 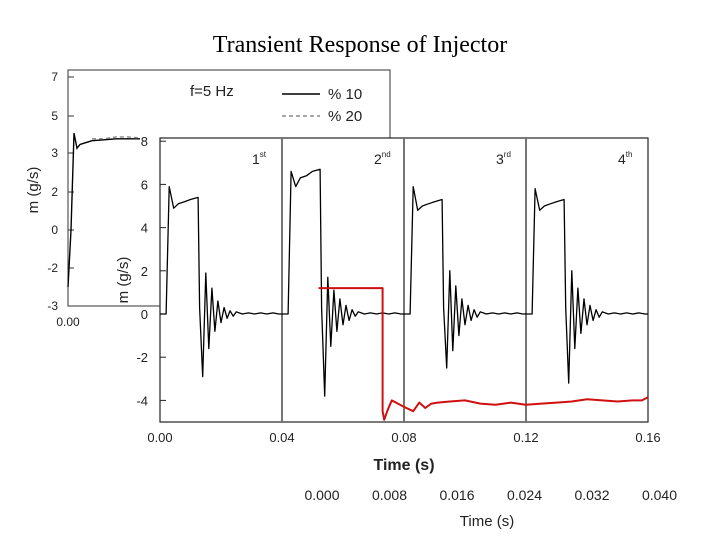 I want to click on pulse-label-2: 2nd, so click(x=382, y=158).